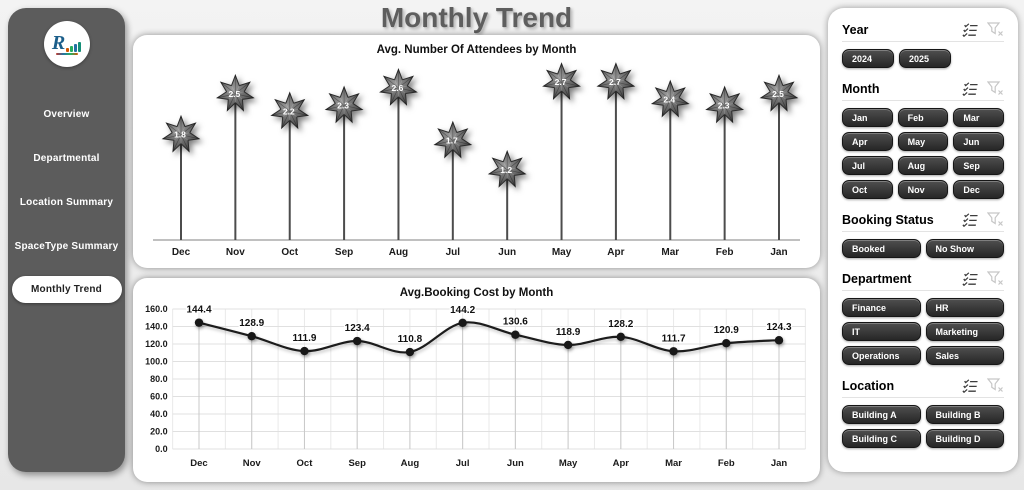 The height and width of the screenshot is (490, 1024). I want to click on star-marker-feb: 2.3, so click(725, 104).